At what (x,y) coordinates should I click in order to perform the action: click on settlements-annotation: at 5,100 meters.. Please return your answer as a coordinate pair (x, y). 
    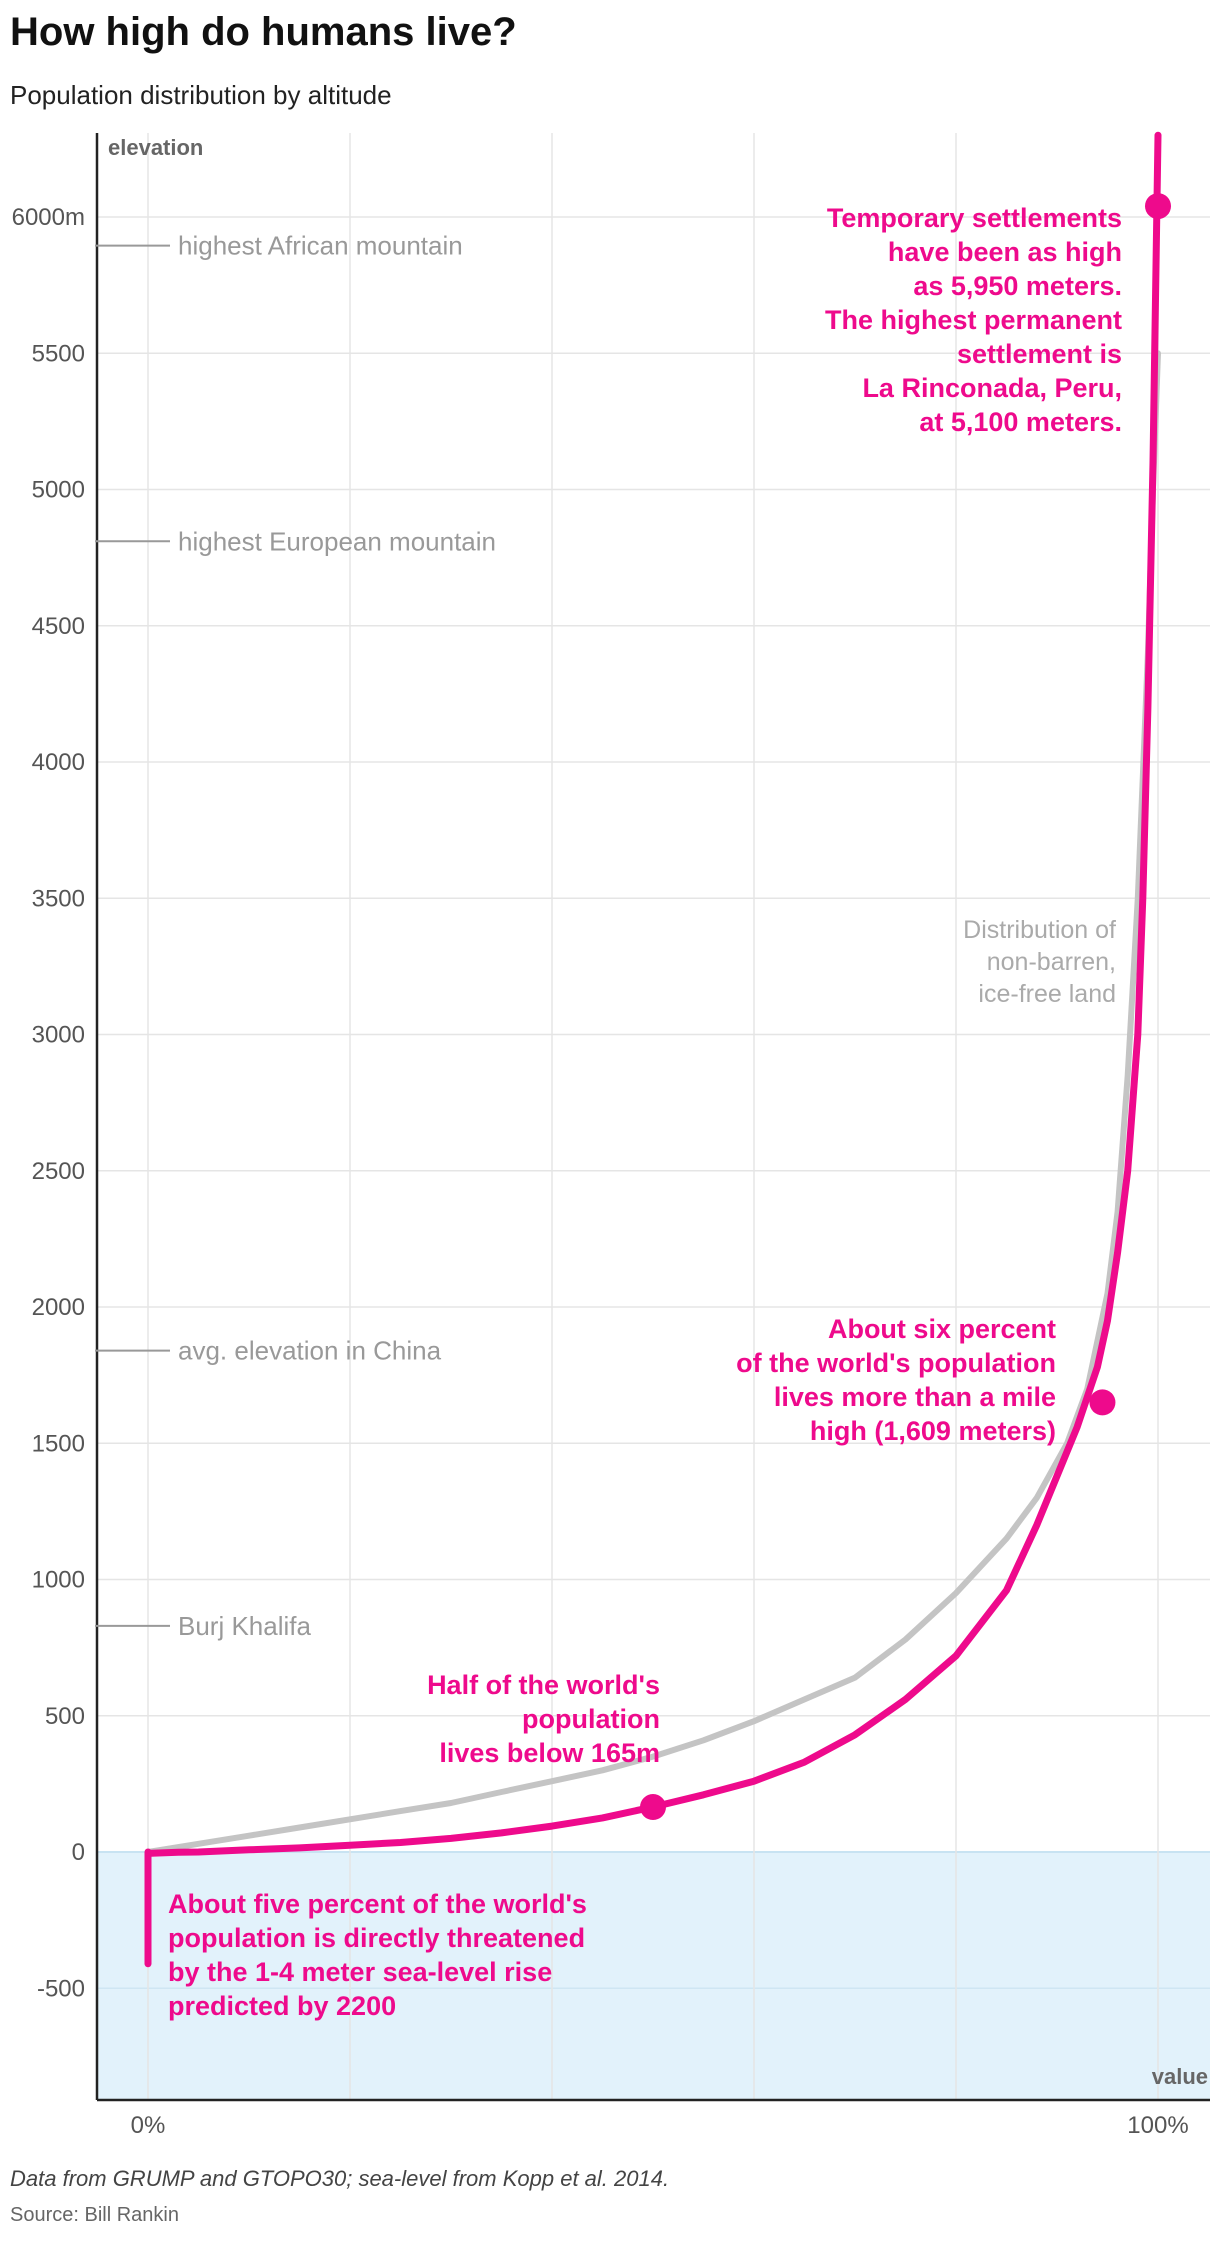
    Looking at the image, I should click on (1020, 422).